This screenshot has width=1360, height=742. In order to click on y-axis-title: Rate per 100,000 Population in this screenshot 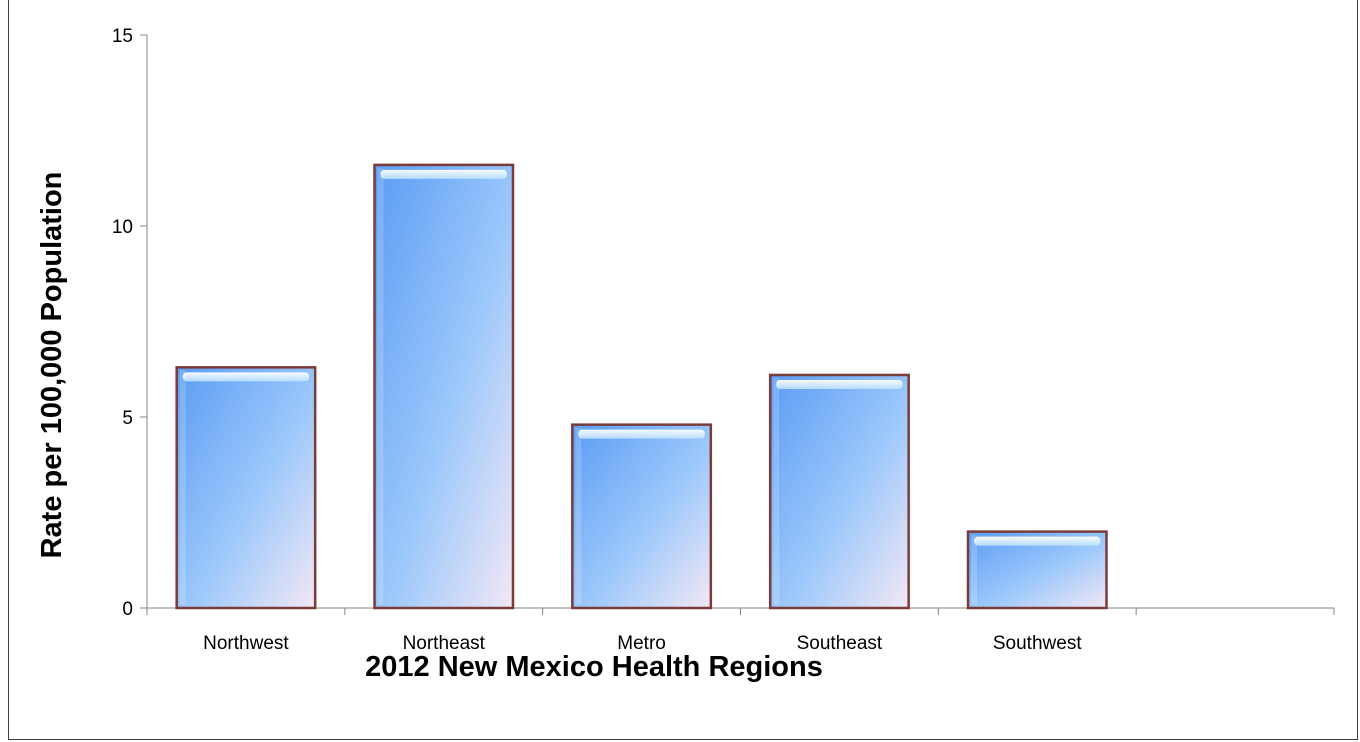, I will do `click(52, 365)`.